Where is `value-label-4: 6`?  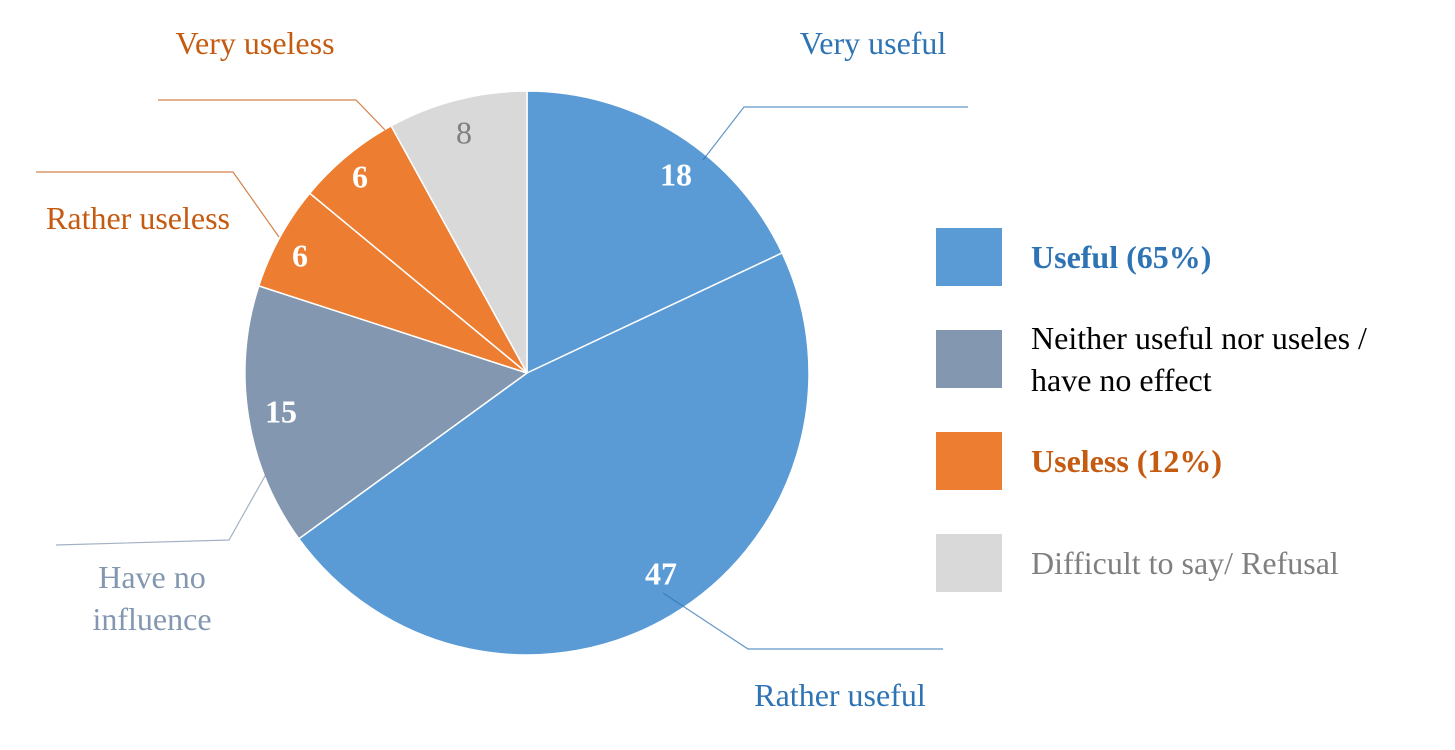
value-label-4: 6 is located at coordinates (360, 176).